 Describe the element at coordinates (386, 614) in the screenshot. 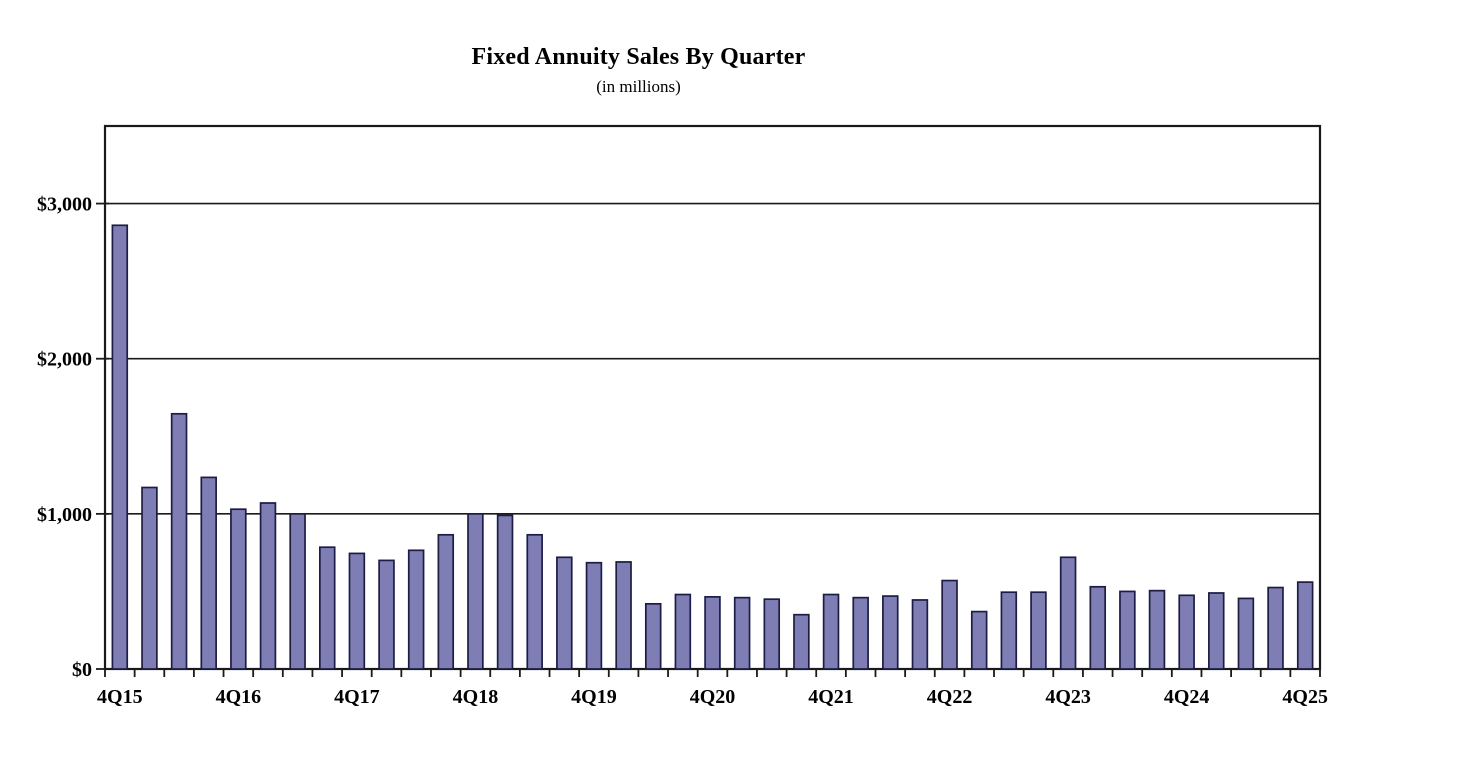

I see `bar-1Q18` at that location.